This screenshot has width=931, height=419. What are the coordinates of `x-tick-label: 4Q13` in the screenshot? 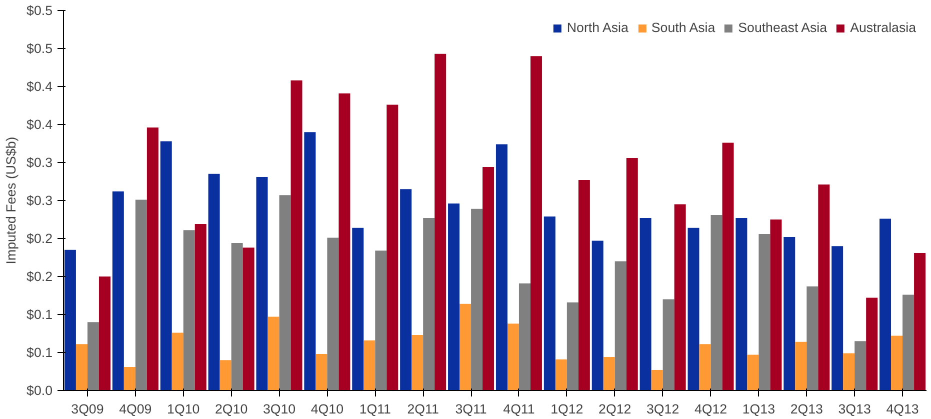 It's located at (902, 409).